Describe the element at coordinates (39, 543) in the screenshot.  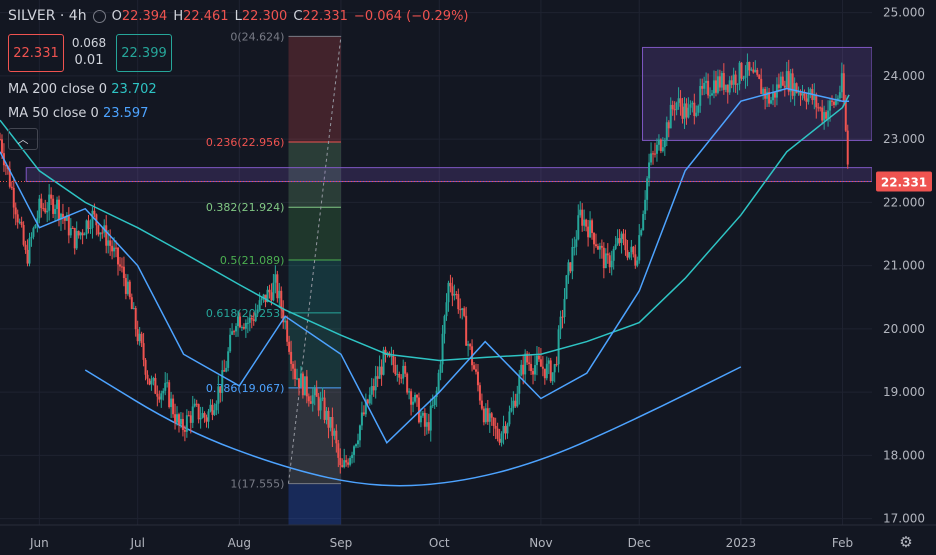
I see `time-tick-label: Jun` at that location.